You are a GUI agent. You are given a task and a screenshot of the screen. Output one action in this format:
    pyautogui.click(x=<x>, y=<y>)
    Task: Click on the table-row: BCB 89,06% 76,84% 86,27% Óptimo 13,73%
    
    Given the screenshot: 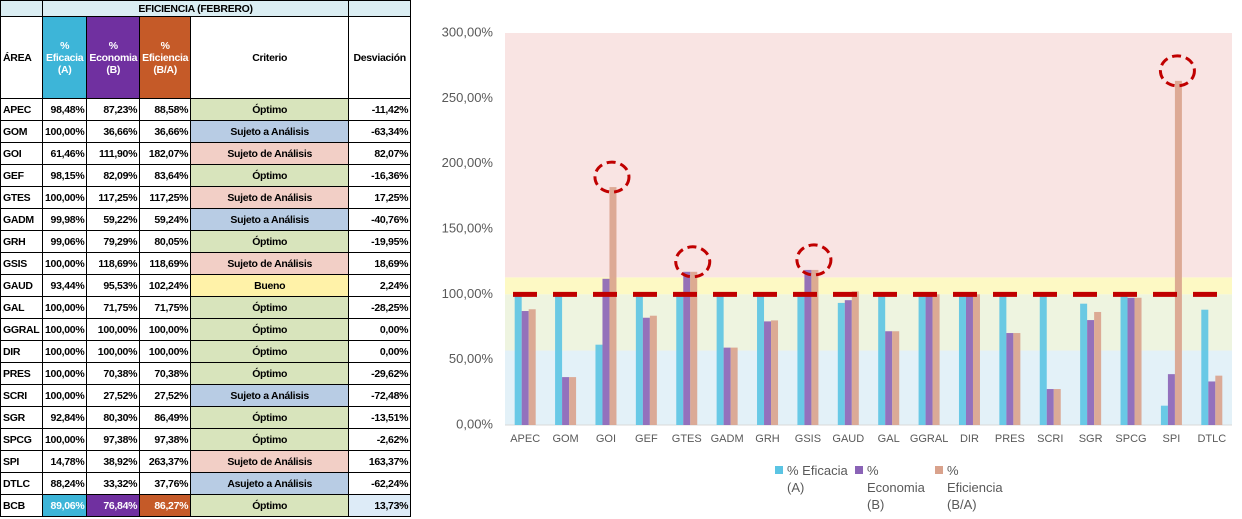 What is the action you would take?
    pyautogui.click(x=206, y=505)
    